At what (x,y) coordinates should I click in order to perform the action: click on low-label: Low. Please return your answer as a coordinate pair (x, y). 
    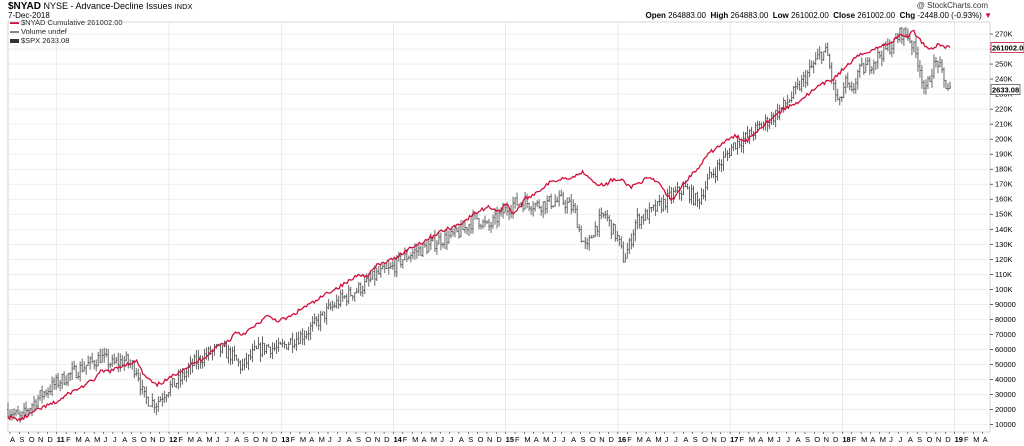
    Looking at the image, I should click on (780, 15).